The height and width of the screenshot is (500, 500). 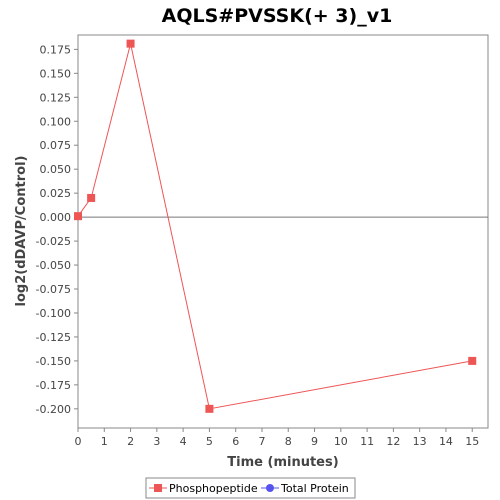 I want to click on y-tick-label: -0.125, so click(x=53, y=337).